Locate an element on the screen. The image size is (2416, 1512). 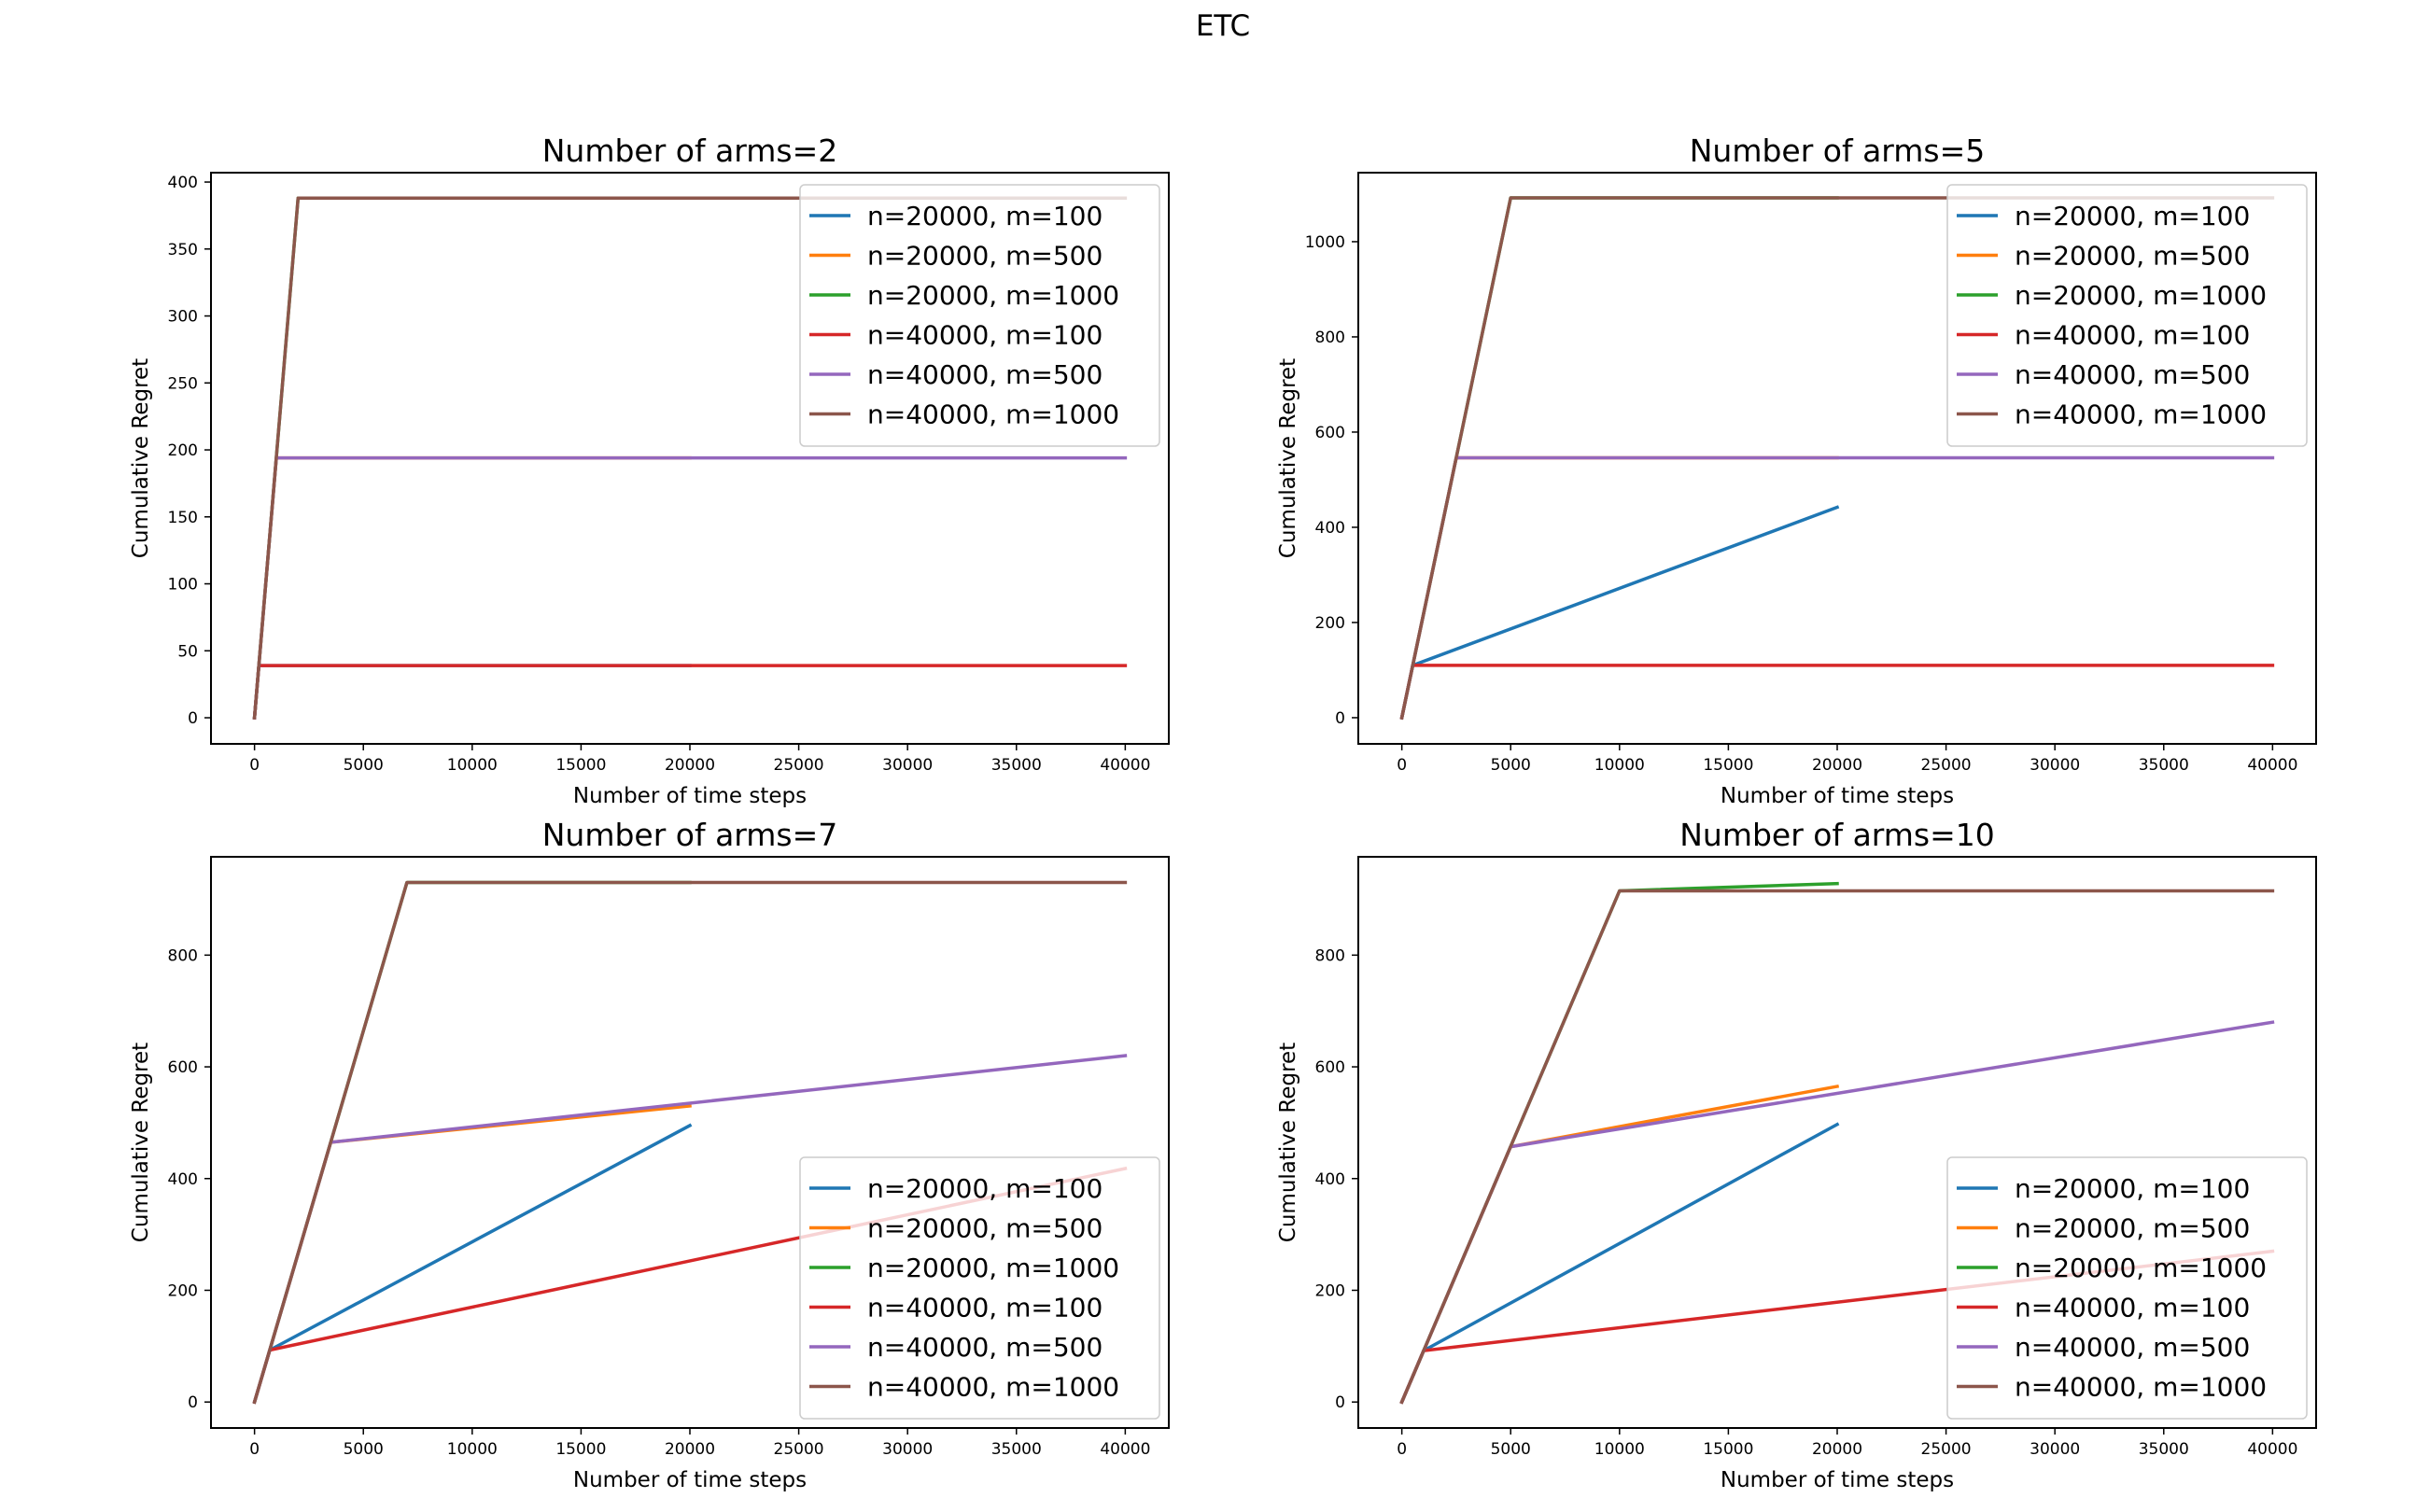
y-tick-label: 50 is located at coordinates (187, 651).